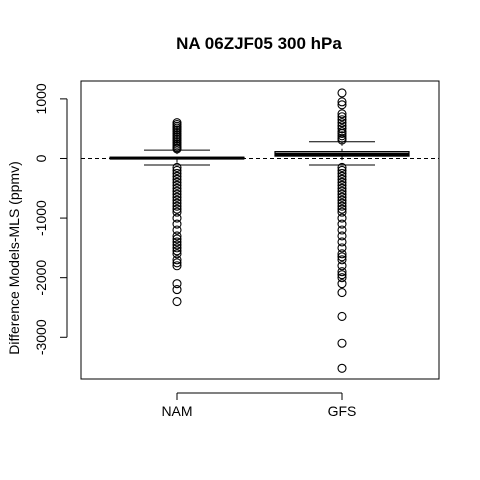 This screenshot has width=480, height=480. I want to click on x-axis: NAM GFS, so click(259, 405).